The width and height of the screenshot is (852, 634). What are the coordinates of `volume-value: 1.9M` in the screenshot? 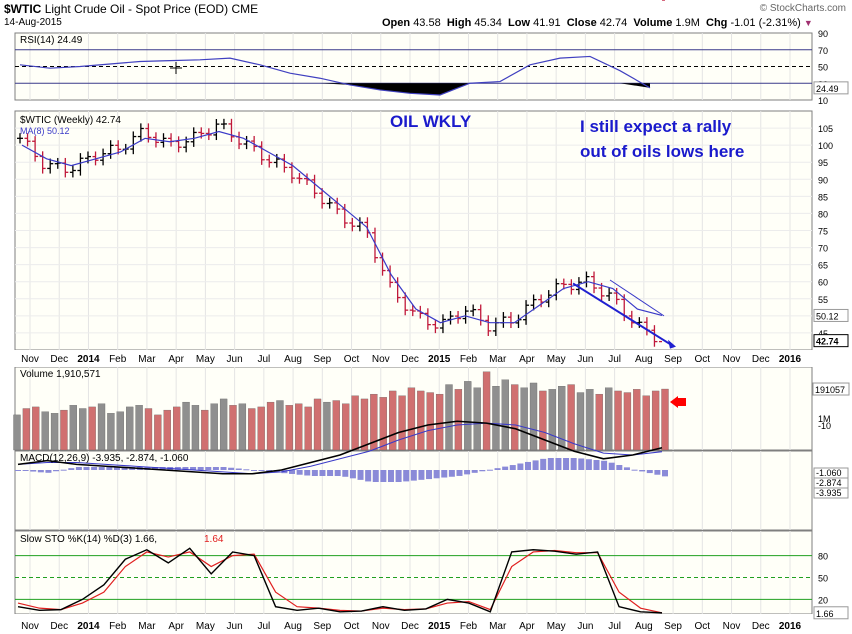 It's located at (687, 23).